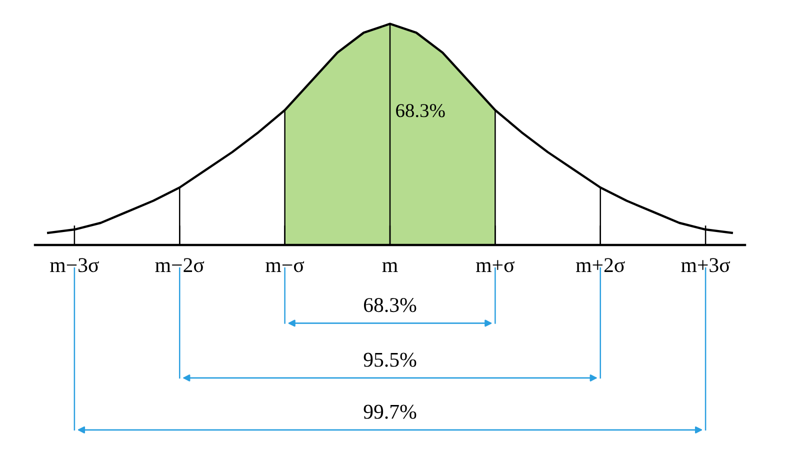  Describe the element at coordinates (285, 266) in the screenshot. I see `x-tick-label: m−σ` at that location.